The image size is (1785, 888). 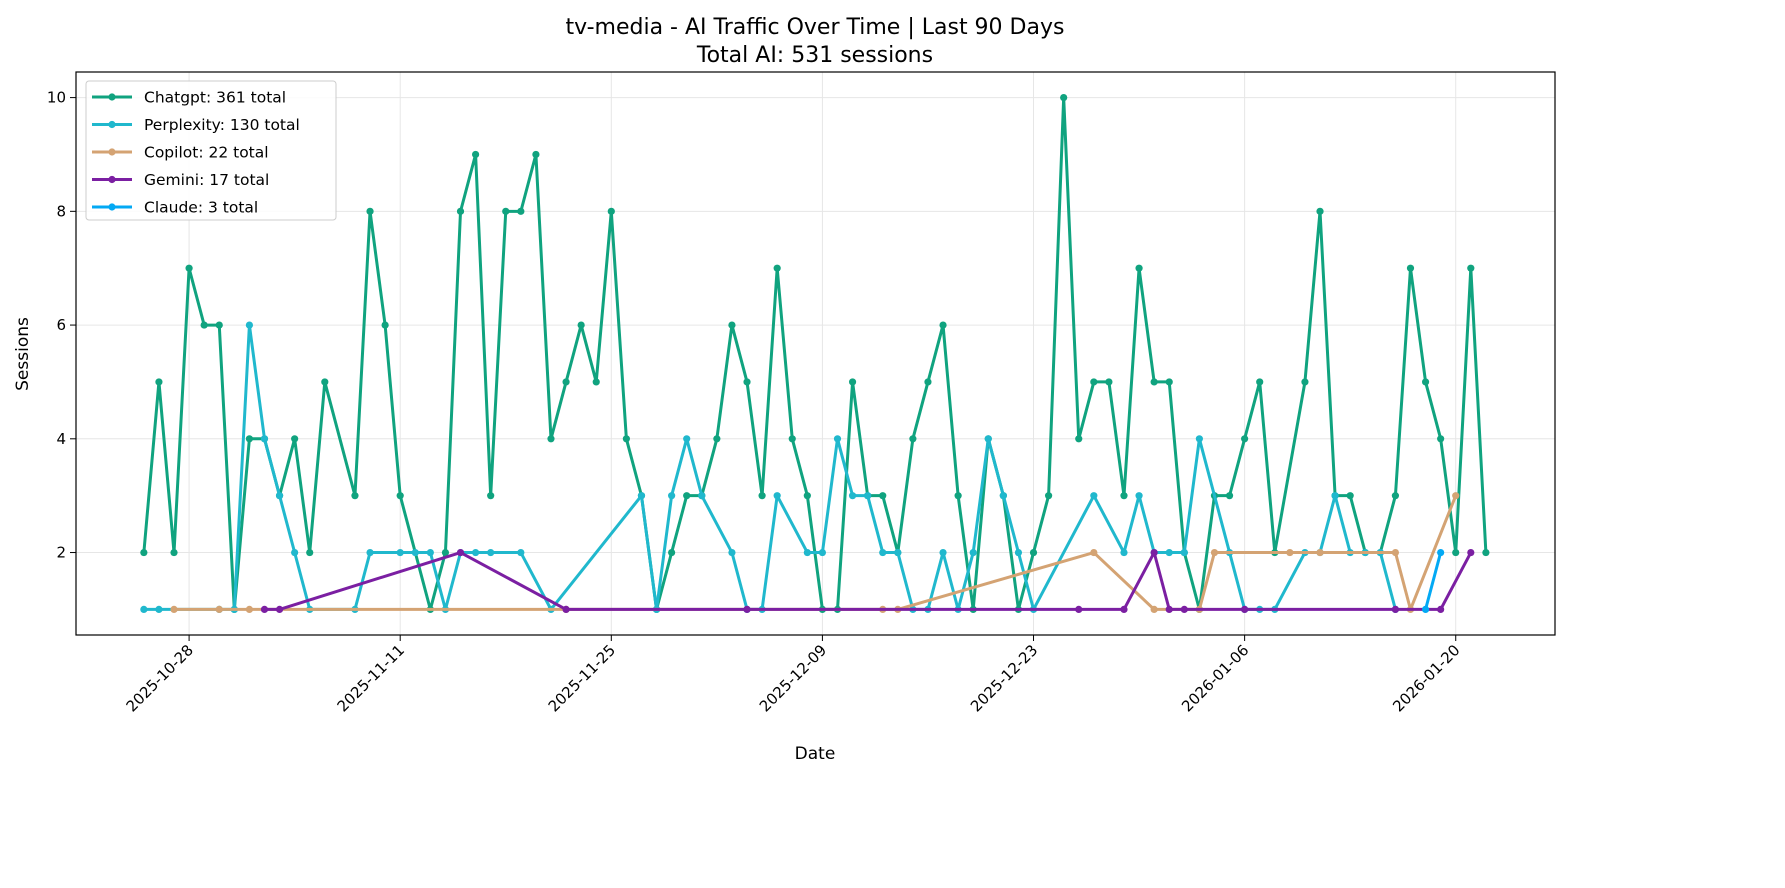 What do you see at coordinates (814, 55) in the screenshot?
I see `chart-subtitle: Total AI: 531 sessions` at bounding box center [814, 55].